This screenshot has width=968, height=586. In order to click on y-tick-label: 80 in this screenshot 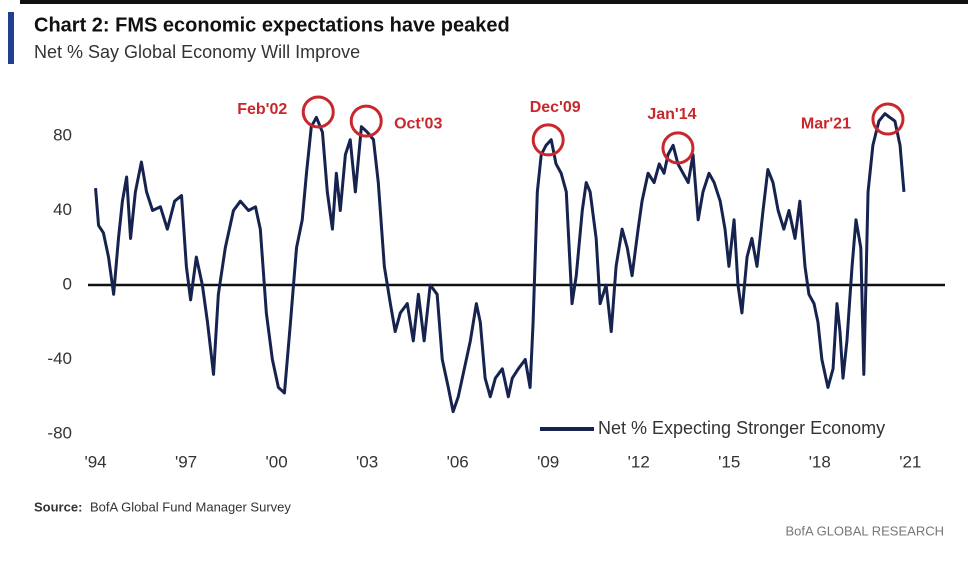, I will do `click(62, 134)`.